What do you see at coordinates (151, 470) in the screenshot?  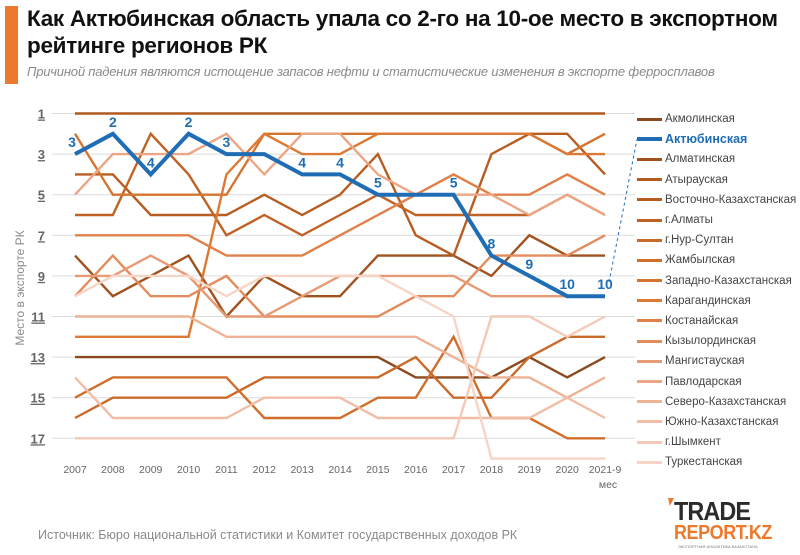 I see `x-tick-label: 2009` at bounding box center [151, 470].